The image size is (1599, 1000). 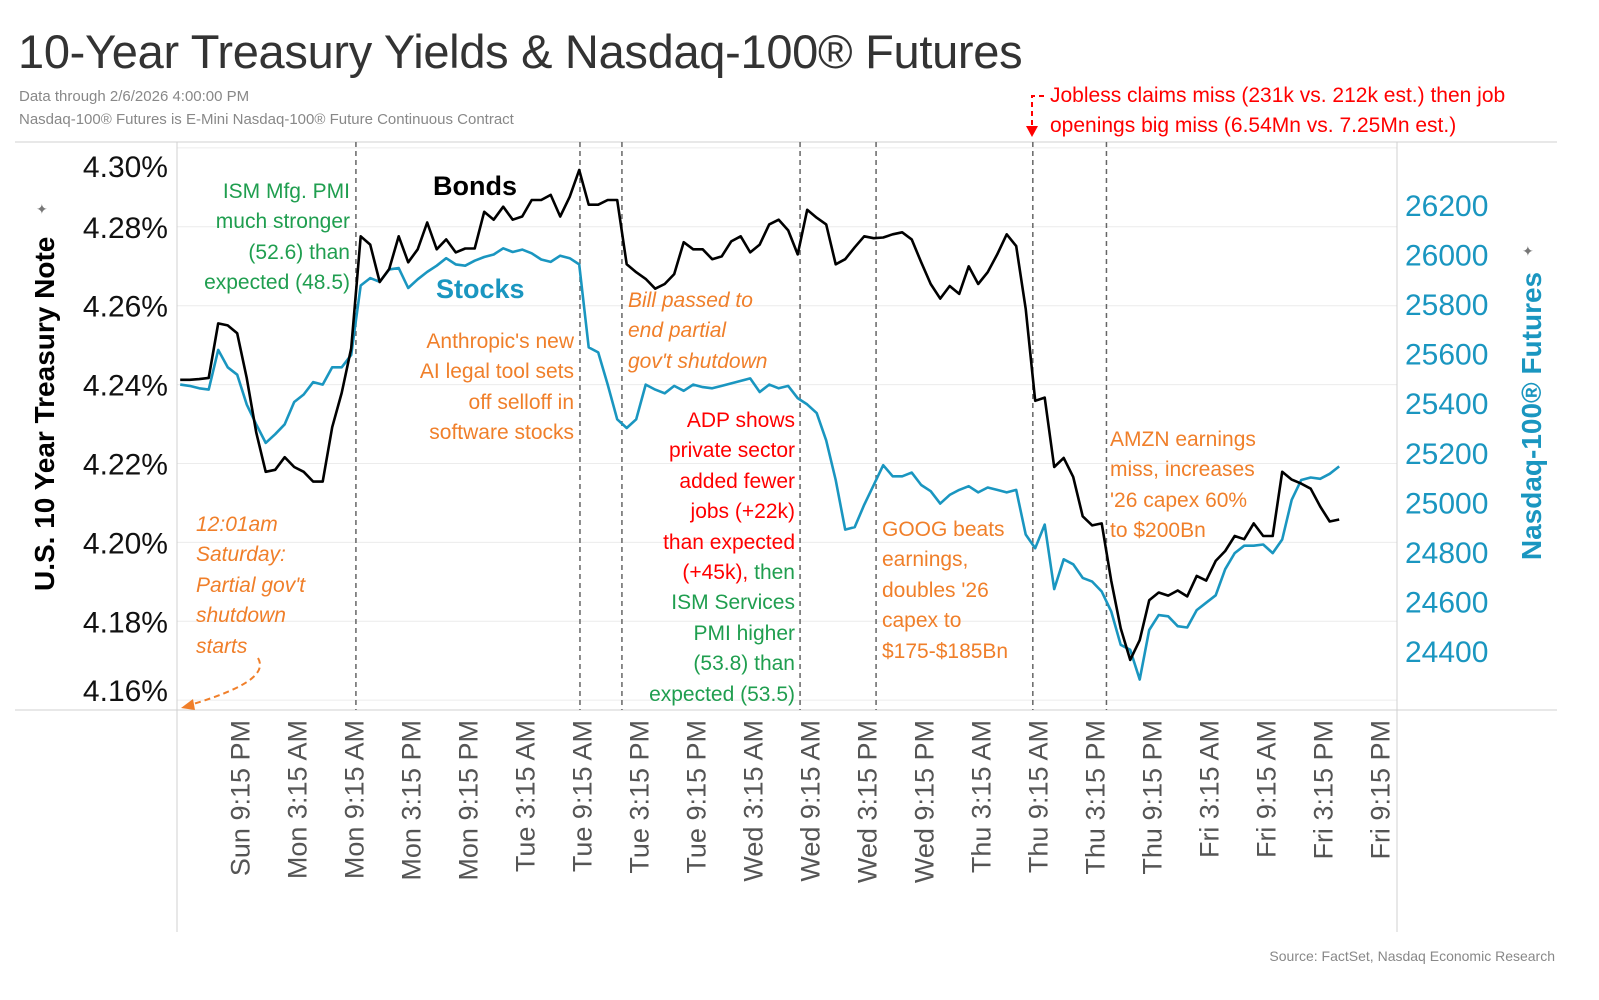 What do you see at coordinates (298, 799) in the screenshot?
I see `x-tick-label: Mon 3:15 AM` at bounding box center [298, 799].